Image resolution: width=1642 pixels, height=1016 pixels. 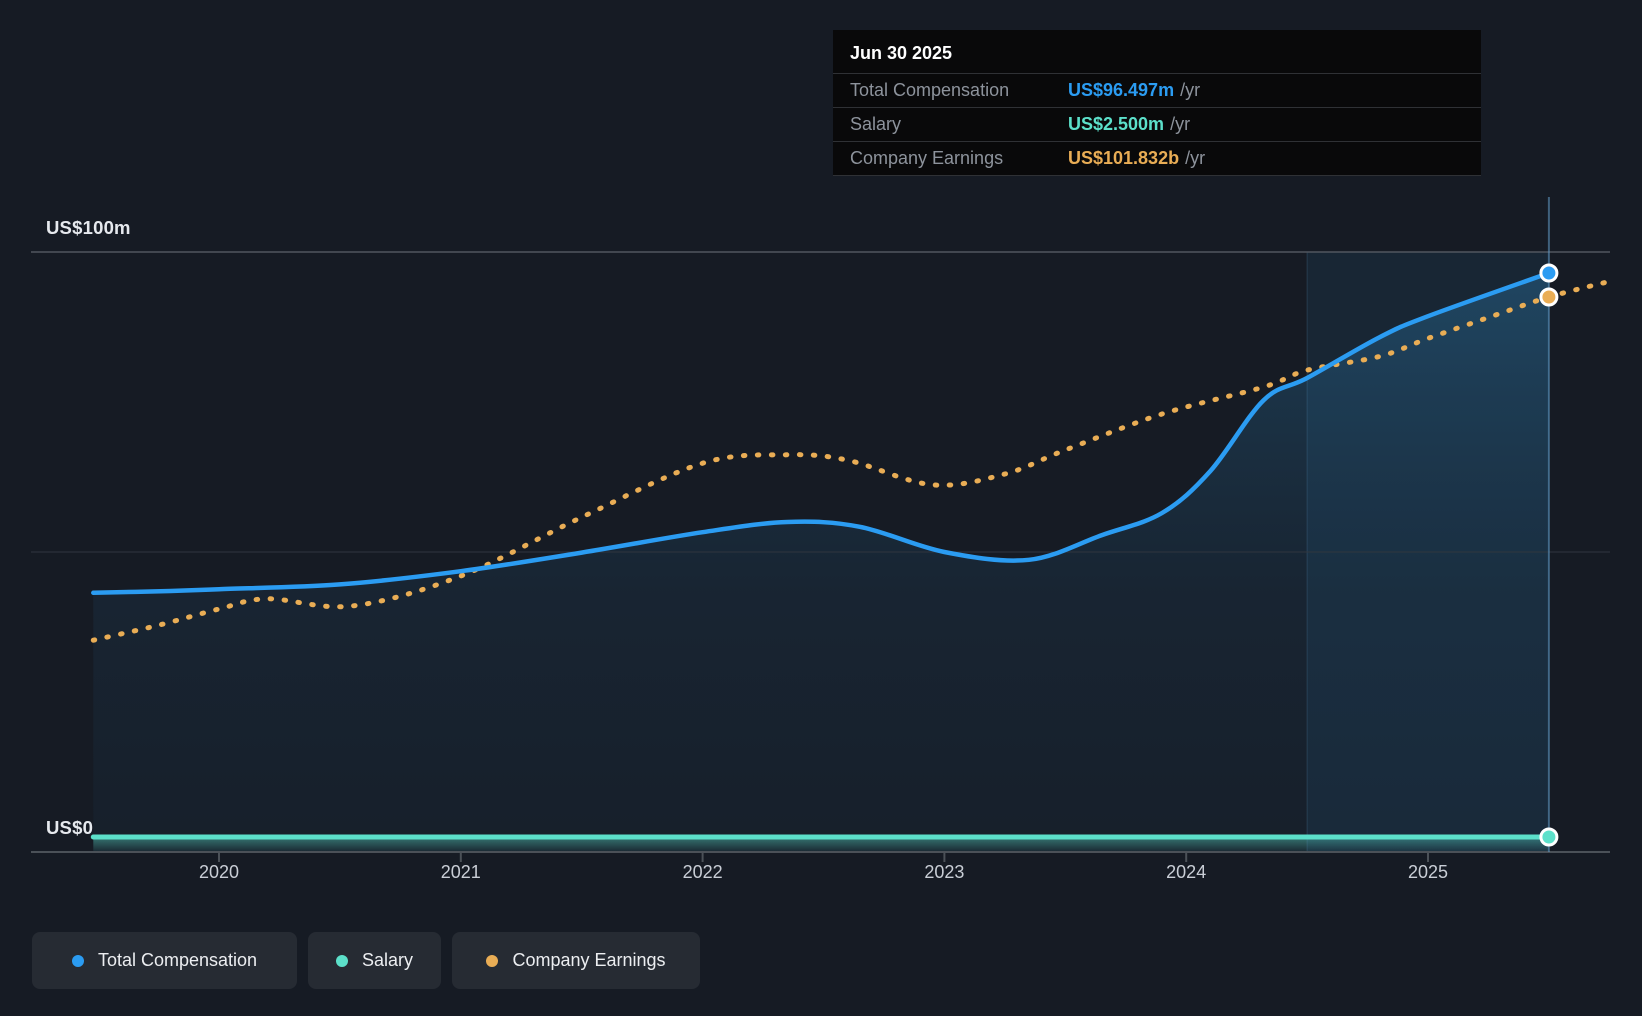 What do you see at coordinates (1124, 158) in the screenshot?
I see `tooltip-row-value: US$101.832b` at bounding box center [1124, 158].